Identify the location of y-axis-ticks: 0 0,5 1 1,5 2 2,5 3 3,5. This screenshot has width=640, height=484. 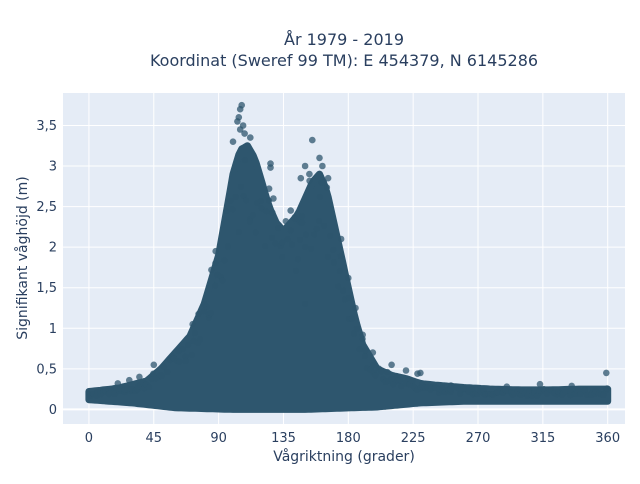
(46, 268).